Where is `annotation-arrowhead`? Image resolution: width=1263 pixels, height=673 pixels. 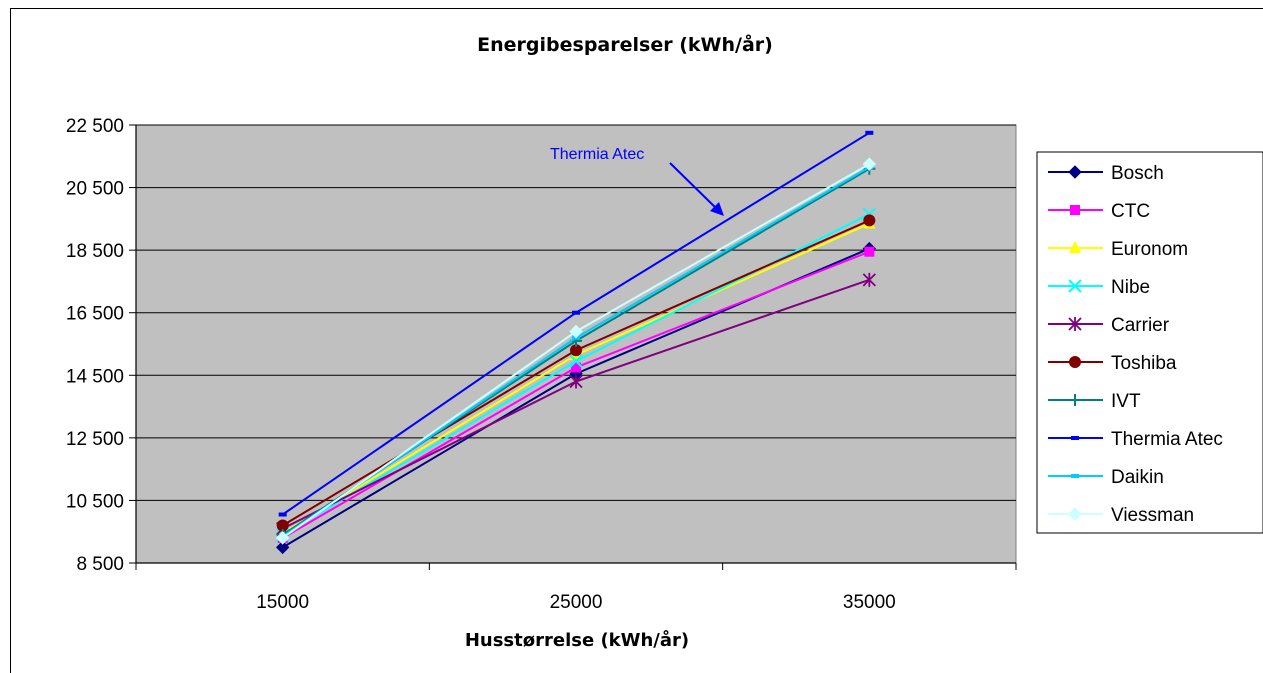 annotation-arrowhead is located at coordinates (717, 209).